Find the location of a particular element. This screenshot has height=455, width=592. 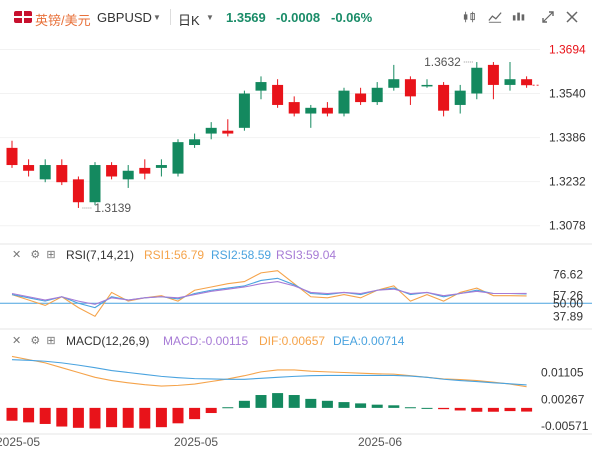

y-tick-label: 1.3540 is located at coordinates (567, 94).